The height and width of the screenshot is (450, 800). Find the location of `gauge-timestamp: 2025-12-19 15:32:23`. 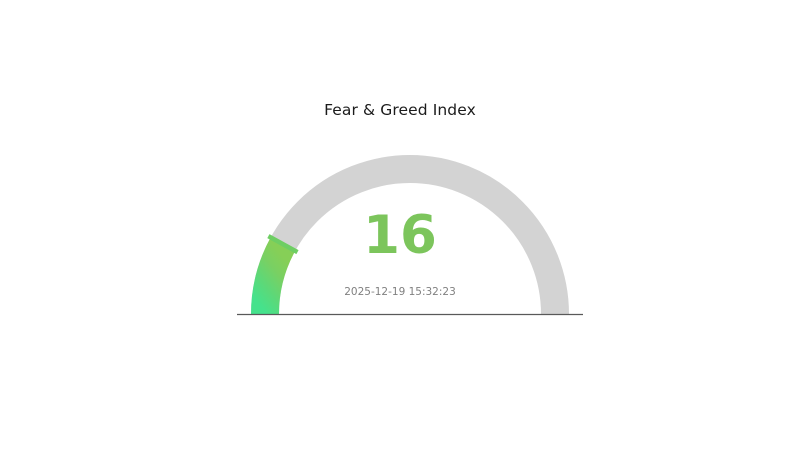

gauge-timestamp: 2025-12-19 15:32:23 is located at coordinates (400, 292).